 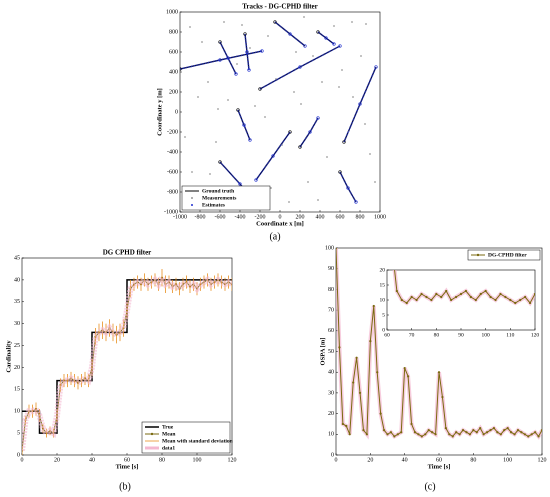 I want to click on y-tick-label: 800, so click(x=173, y=32).